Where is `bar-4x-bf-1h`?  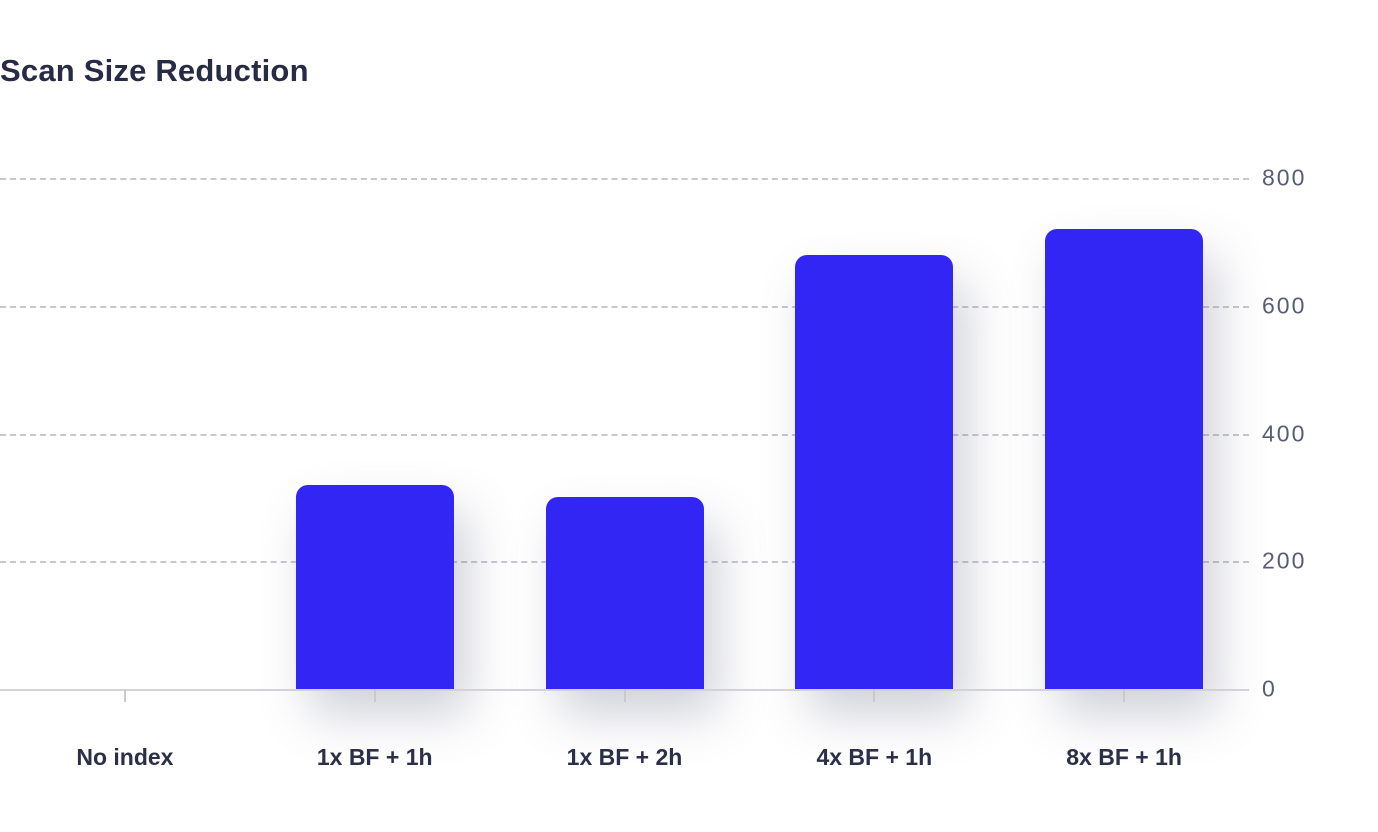
bar-4x-bf-1h is located at coordinates (874, 471).